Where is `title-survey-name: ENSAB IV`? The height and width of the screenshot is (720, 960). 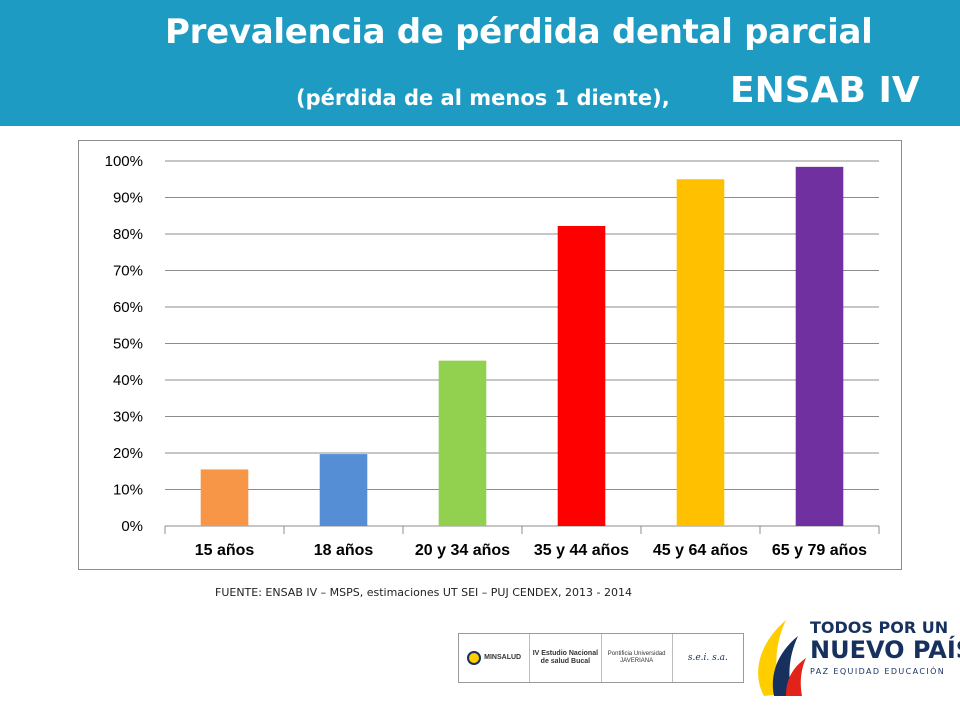
title-survey-name: ENSAB IV is located at coordinates (825, 90).